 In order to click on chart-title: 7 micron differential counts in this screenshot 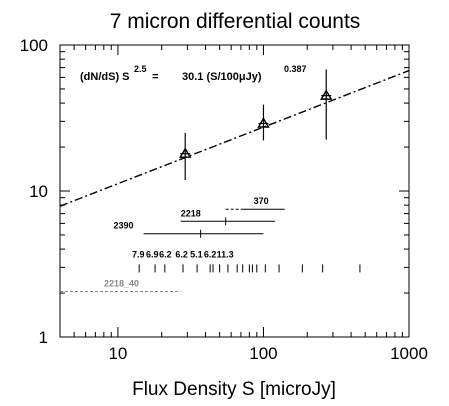, I will do `click(235, 21)`.